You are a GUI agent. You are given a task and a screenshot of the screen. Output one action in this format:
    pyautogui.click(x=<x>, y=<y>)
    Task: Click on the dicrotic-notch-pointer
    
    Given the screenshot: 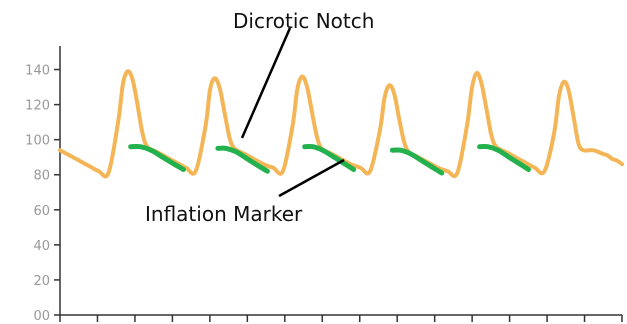 What is the action you would take?
    pyautogui.click(x=266, y=83)
    